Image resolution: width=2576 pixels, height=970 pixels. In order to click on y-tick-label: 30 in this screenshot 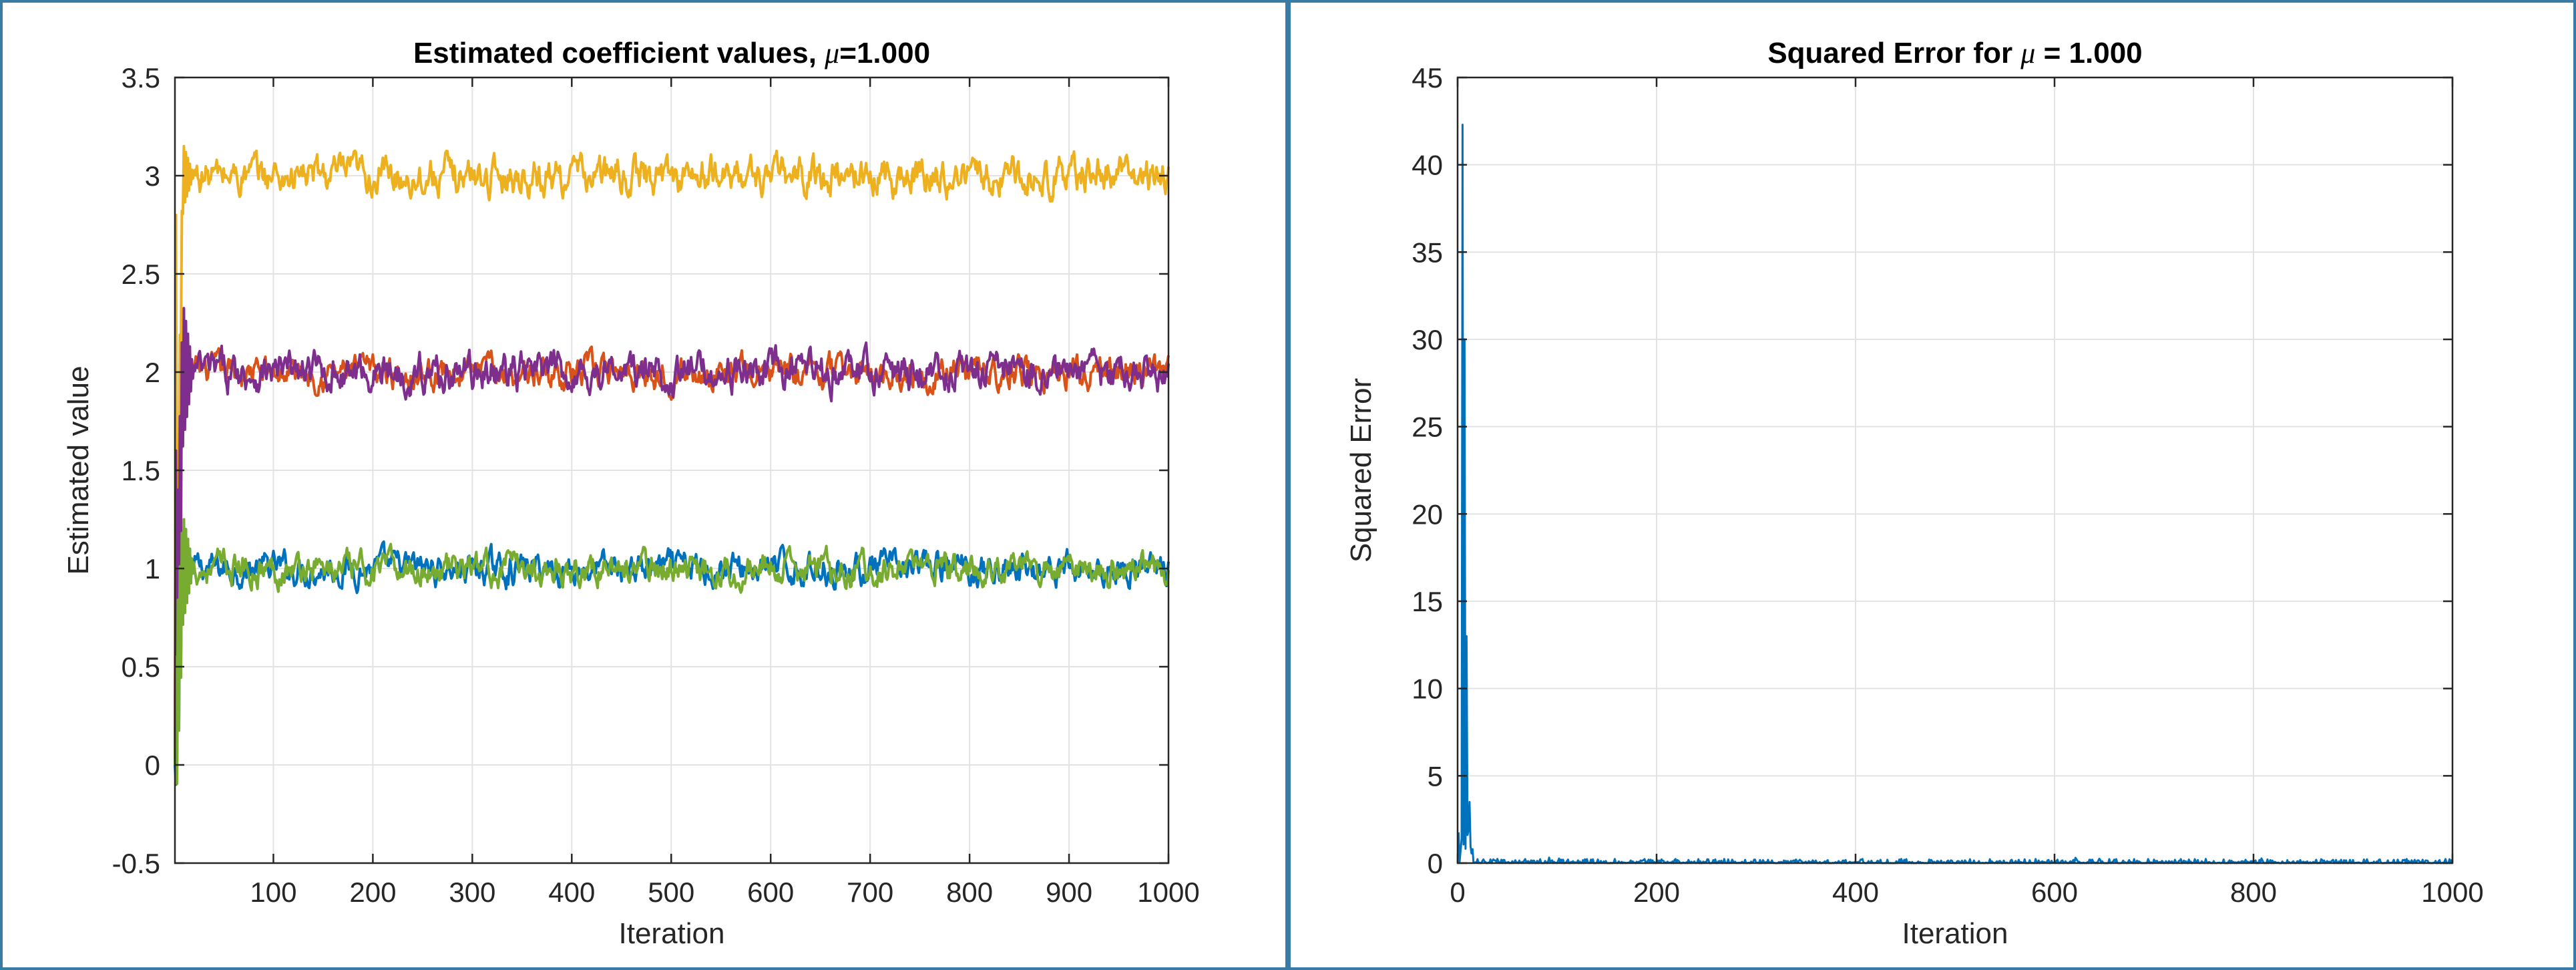, I will do `click(1427, 339)`.